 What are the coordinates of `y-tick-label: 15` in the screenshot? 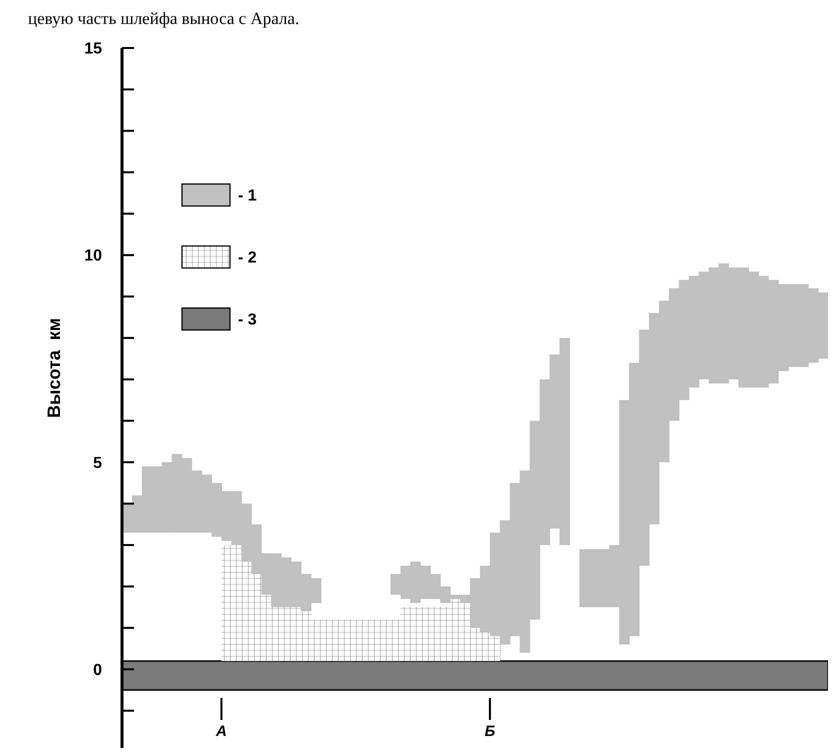 It's located at (93, 49).